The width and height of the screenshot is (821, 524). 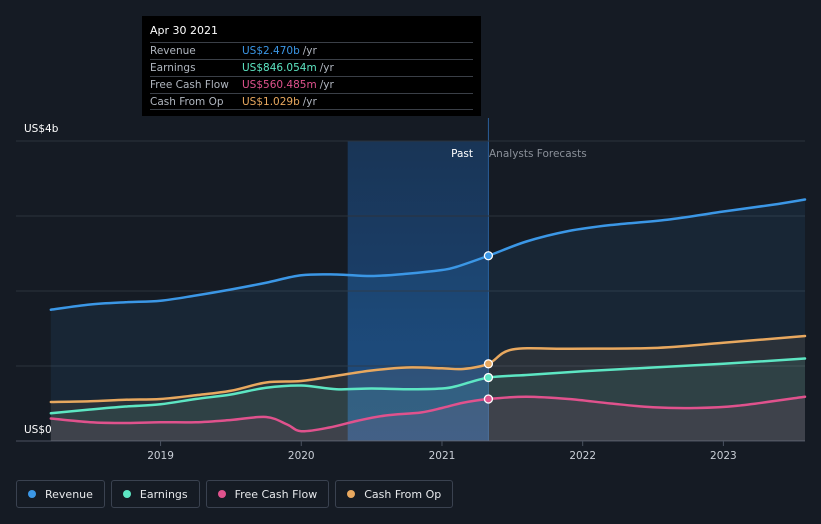 I want to click on x-tick-label: 2019, so click(x=160, y=456).